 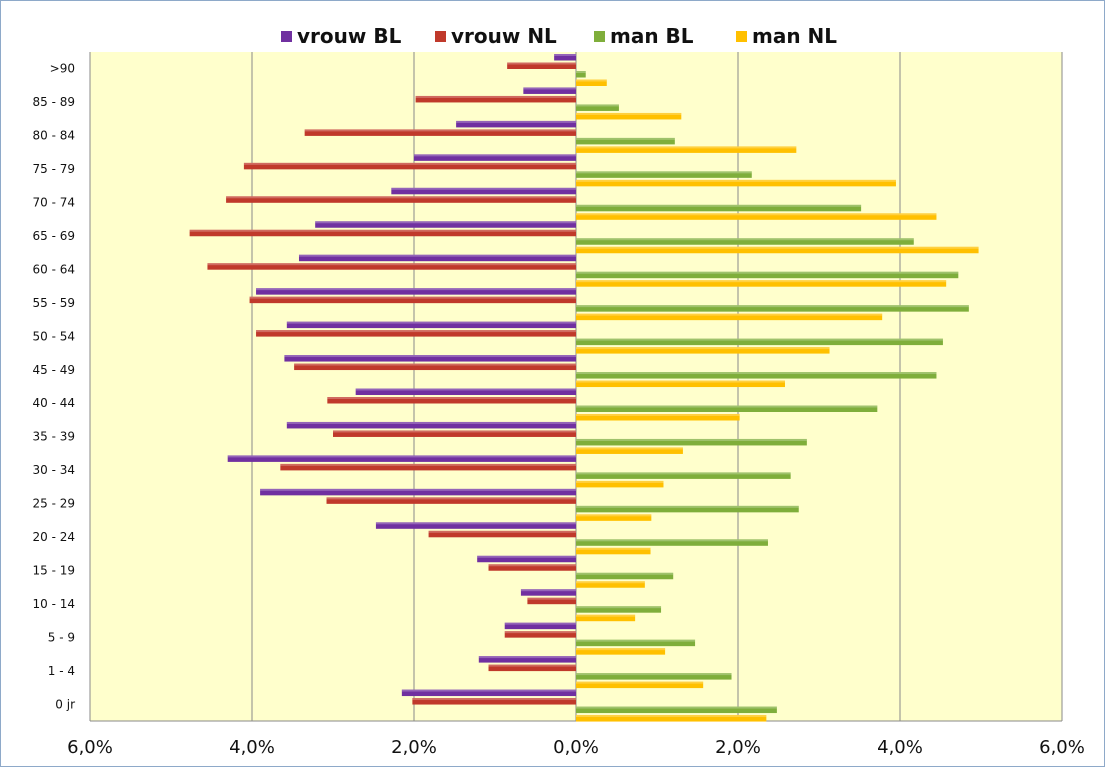 I want to click on x-tick-label: 2,0%, so click(x=414, y=747).